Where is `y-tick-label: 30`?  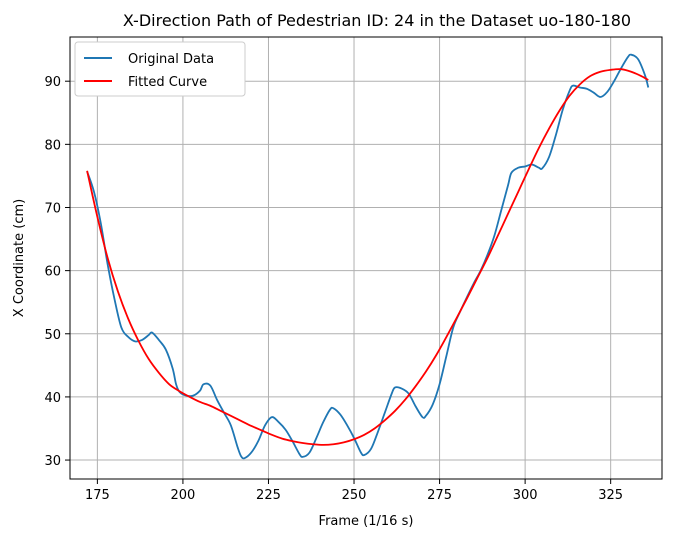 y-tick-label: 30 is located at coordinates (52, 461).